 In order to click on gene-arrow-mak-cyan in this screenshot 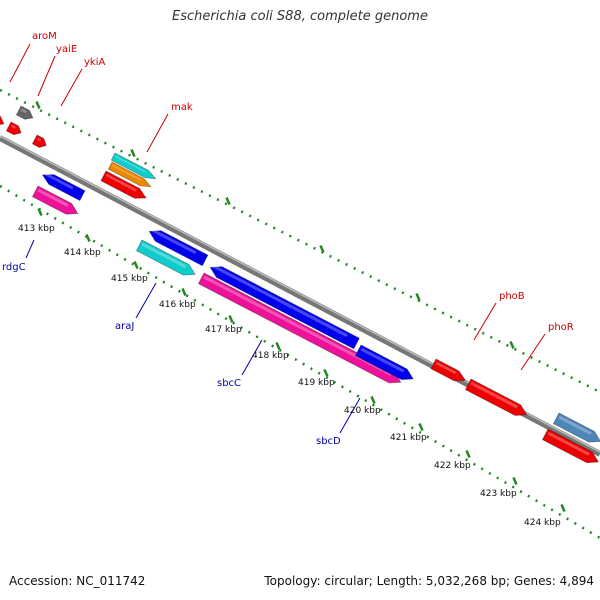, I will do `click(133, 167)`.